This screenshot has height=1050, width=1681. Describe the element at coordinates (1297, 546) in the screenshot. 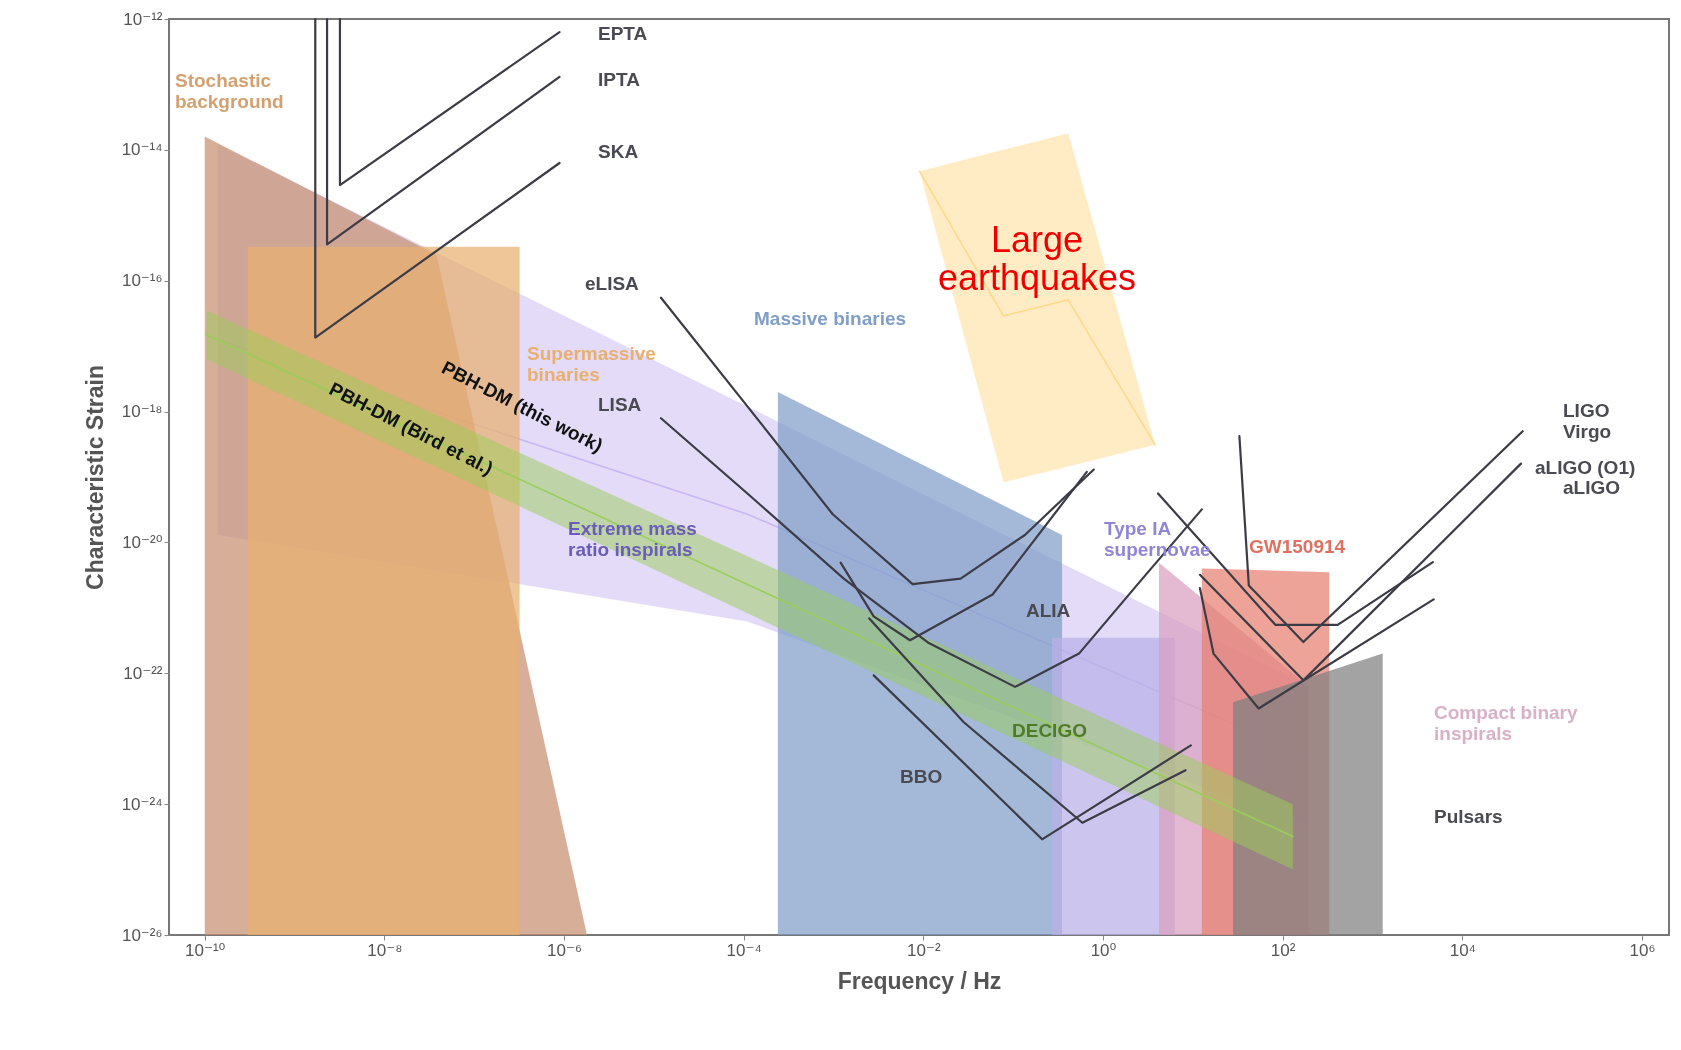

I see `annotation: GW150914` at that location.